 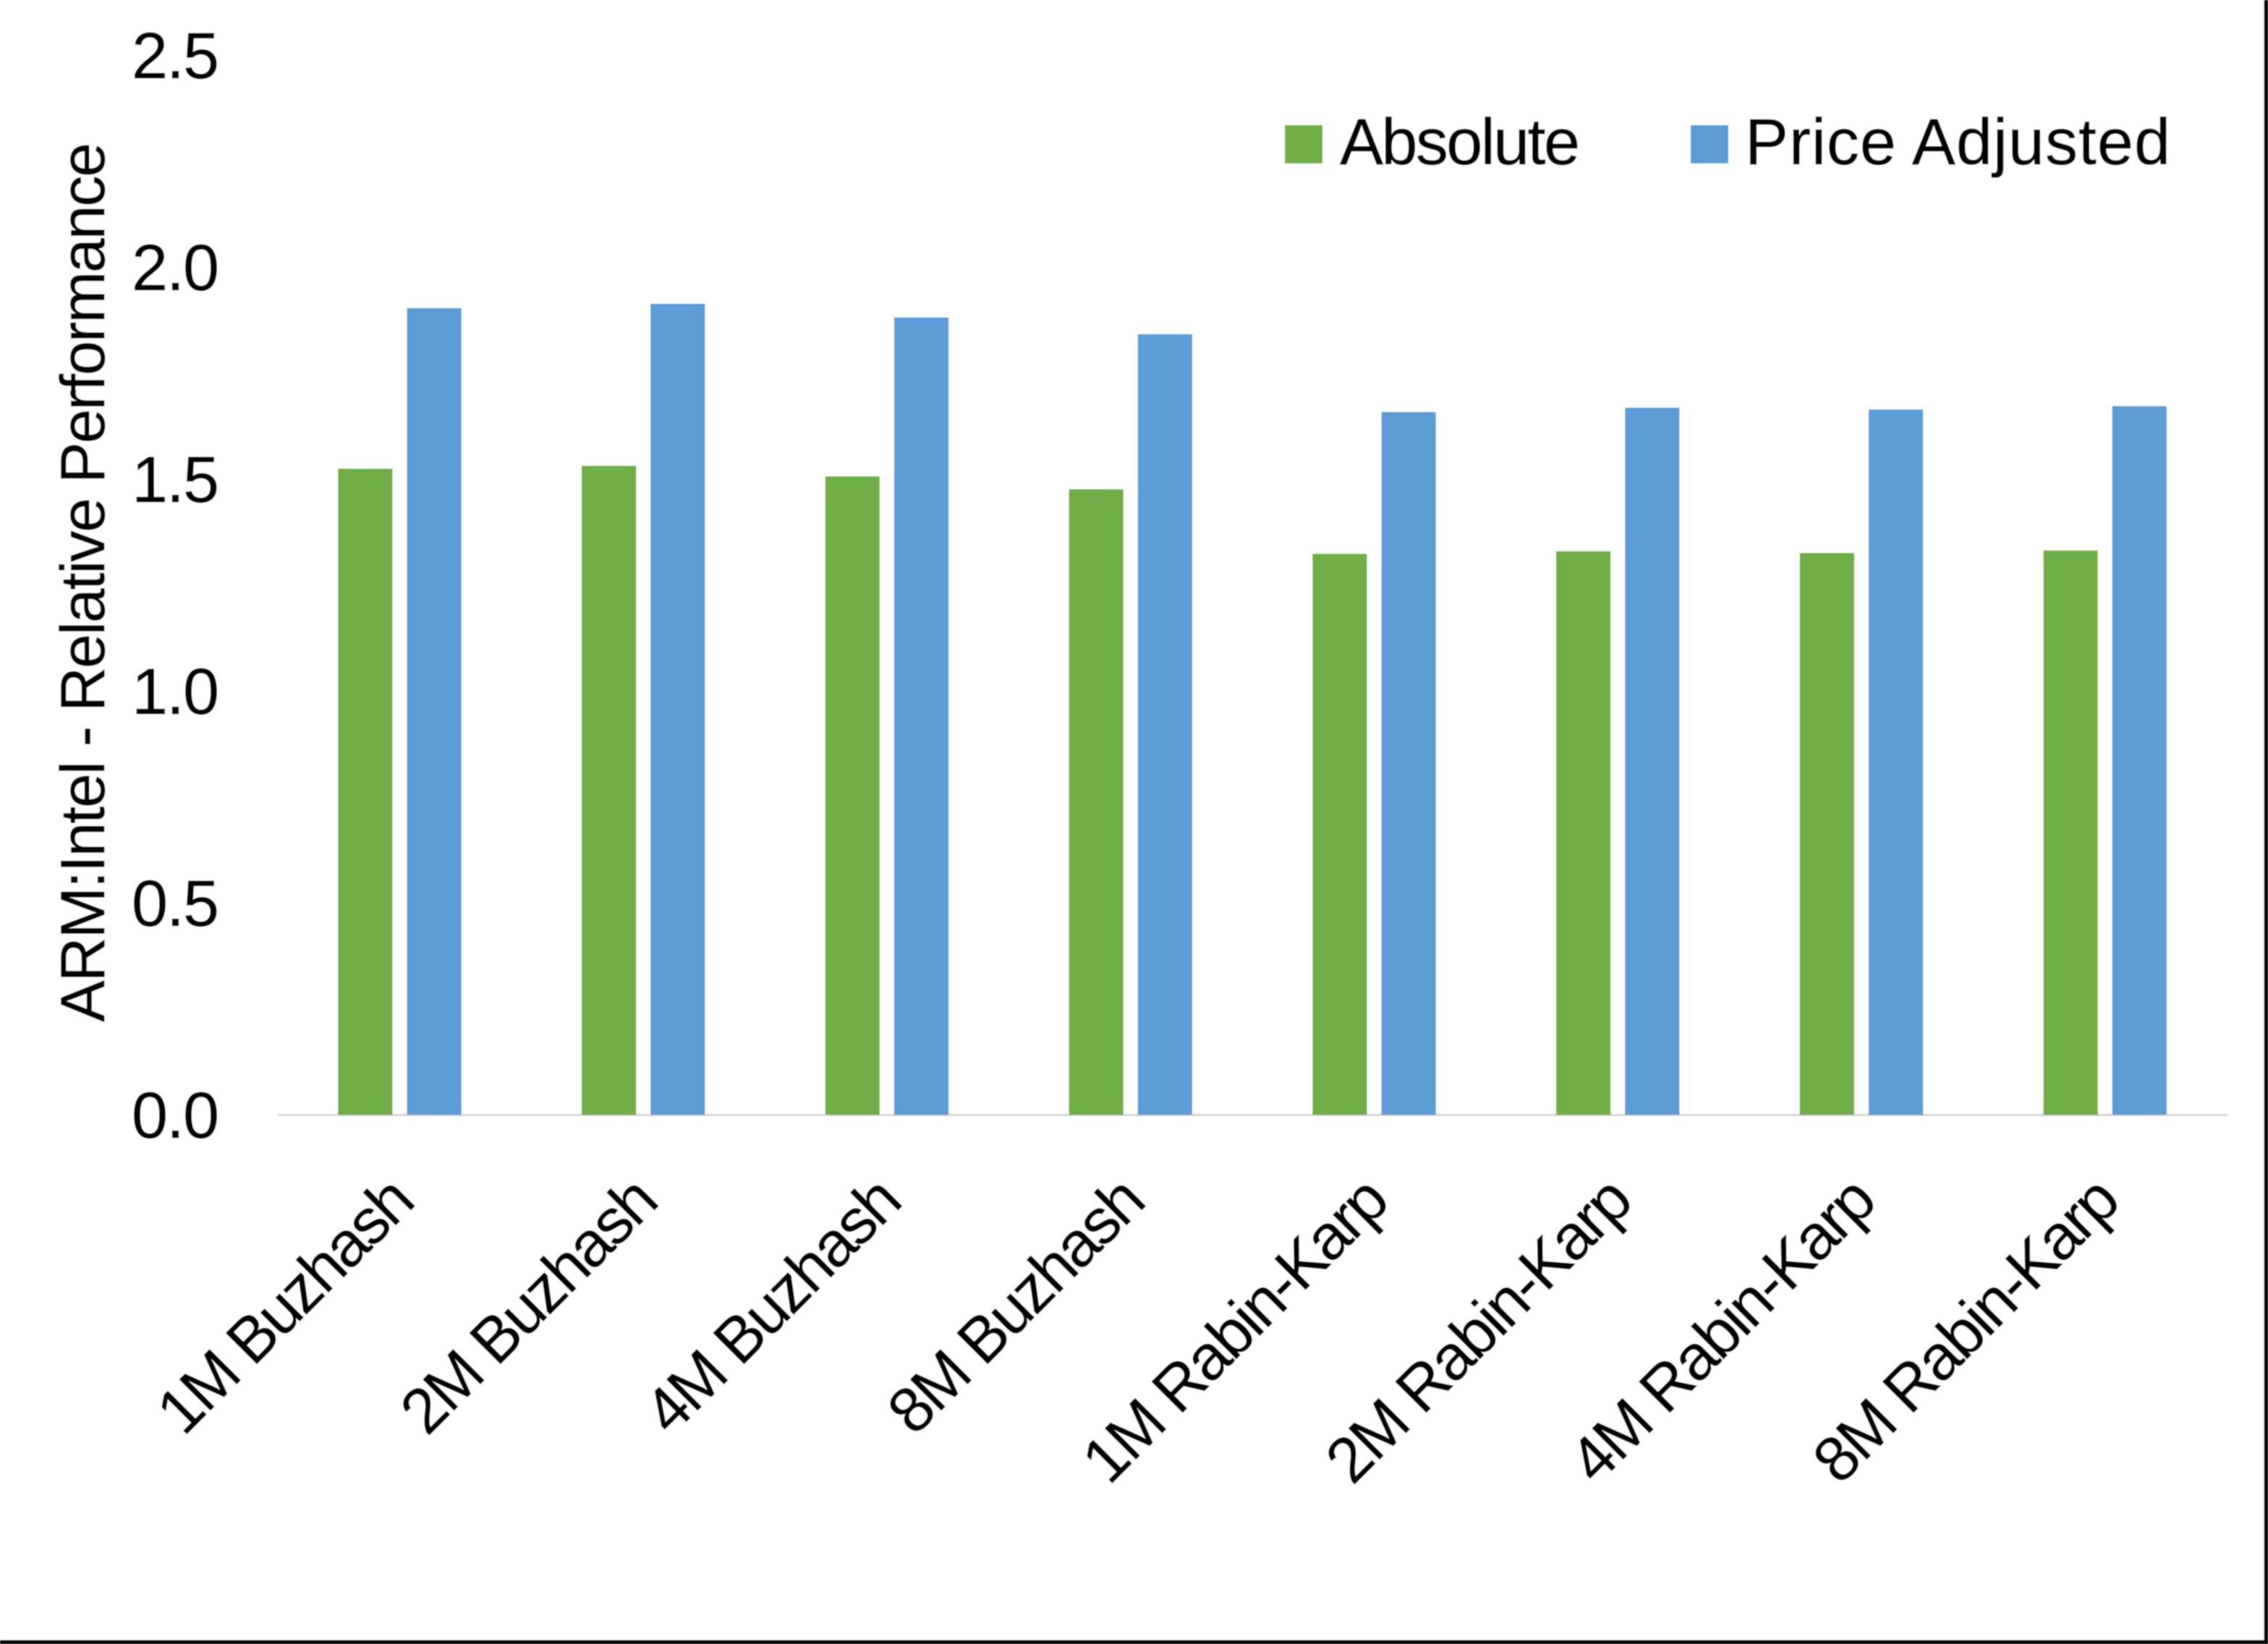 What do you see at coordinates (175, 904) in the screenshot?
I see `svg-text: 0.5` at bounding box center [175, 904].